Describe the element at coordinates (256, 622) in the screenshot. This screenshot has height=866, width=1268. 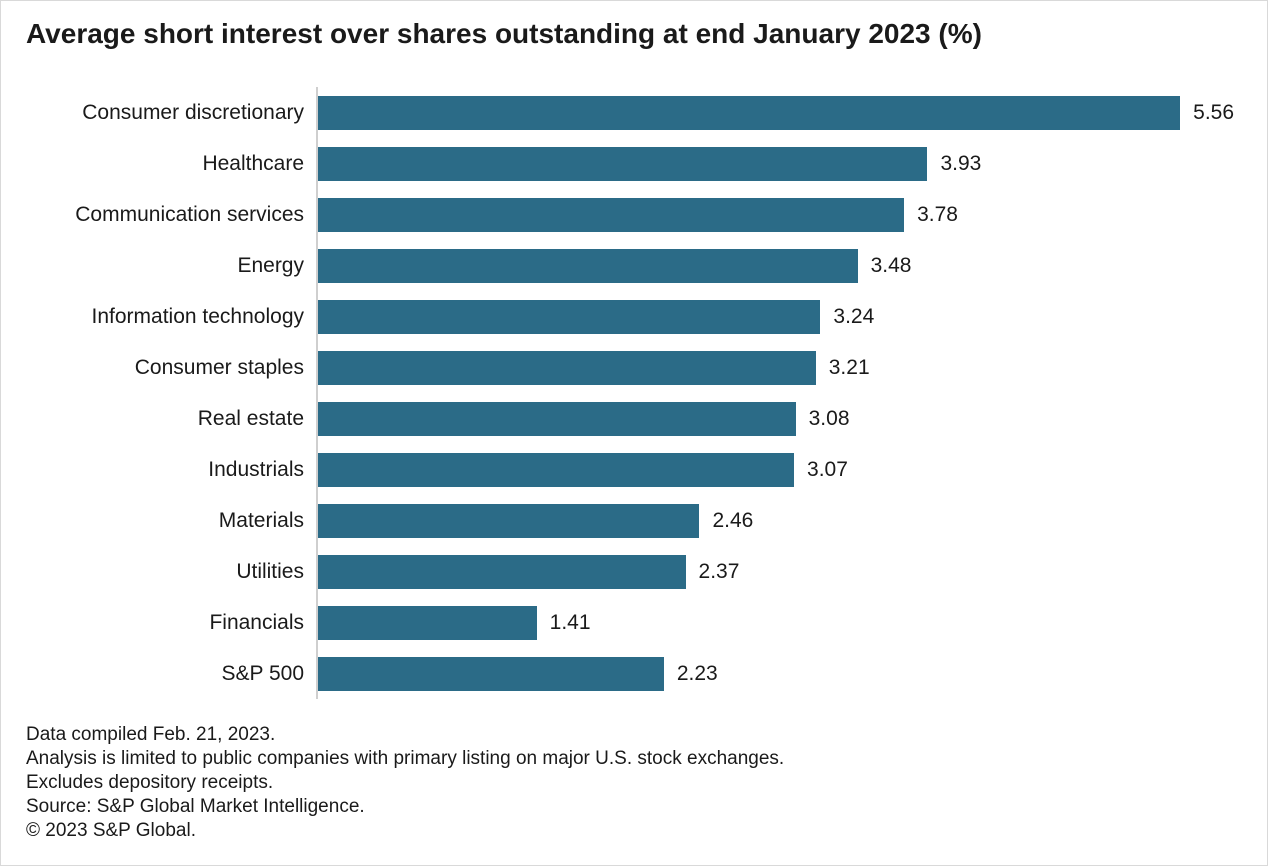
I see `category-label: Financials` at that location.